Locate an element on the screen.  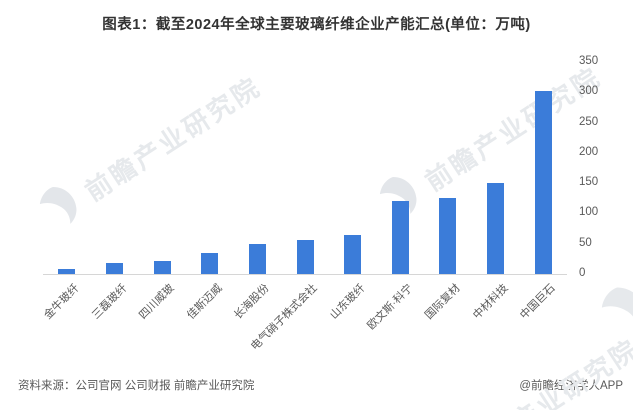
bar-中国巨石 is located at coordinates (543, 182).